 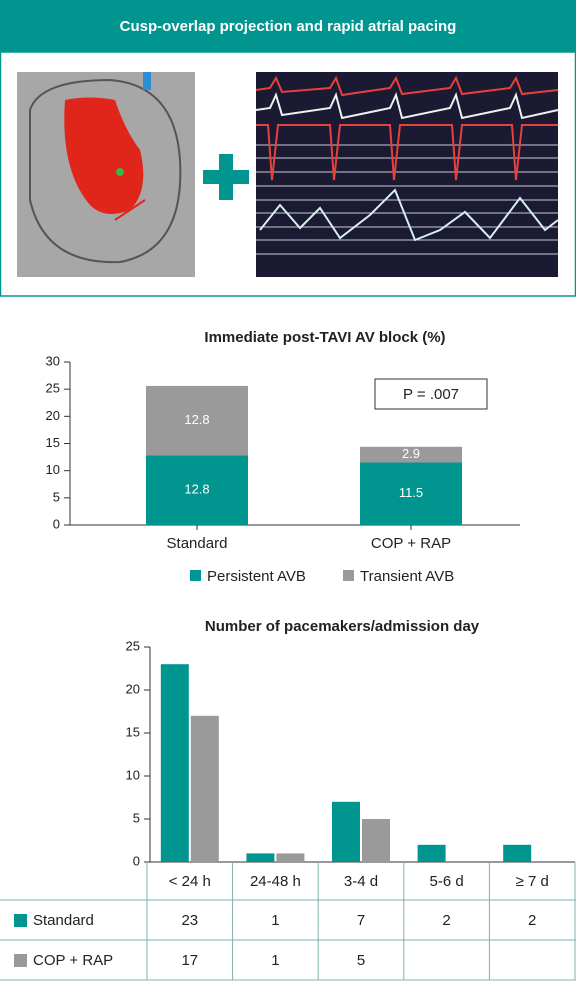 What do you see at coordinates (190, 881) in the screenshot?
I see `x-tick-label: < 24 h` at bounding box center [190, 881].